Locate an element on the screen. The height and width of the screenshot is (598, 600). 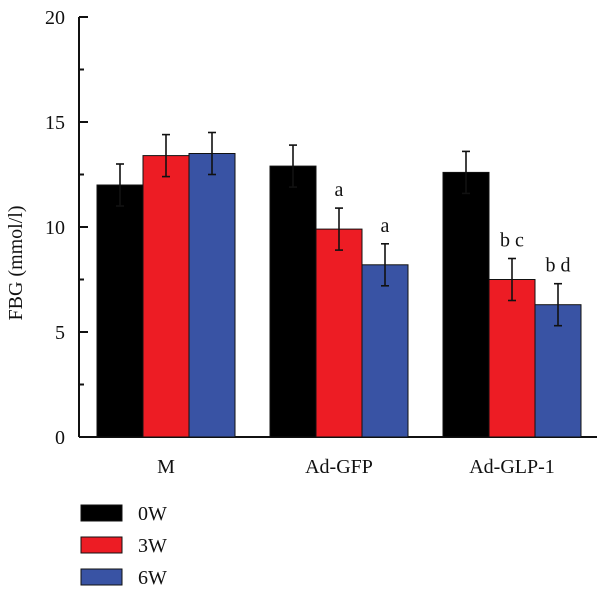
bar-3w-m is located at coordinates (166, 296).